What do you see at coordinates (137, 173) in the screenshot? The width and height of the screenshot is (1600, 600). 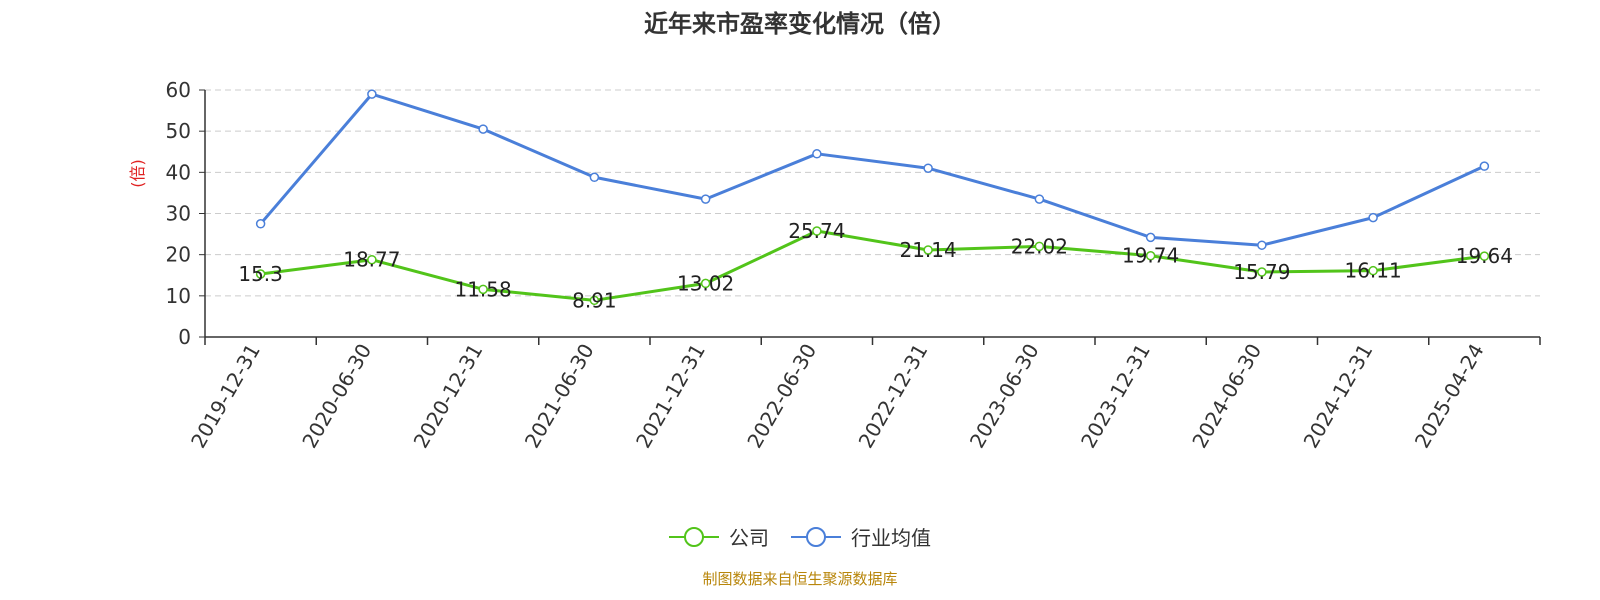 I see `y-axis-label: (倍)` at bounding box center [137, 173].